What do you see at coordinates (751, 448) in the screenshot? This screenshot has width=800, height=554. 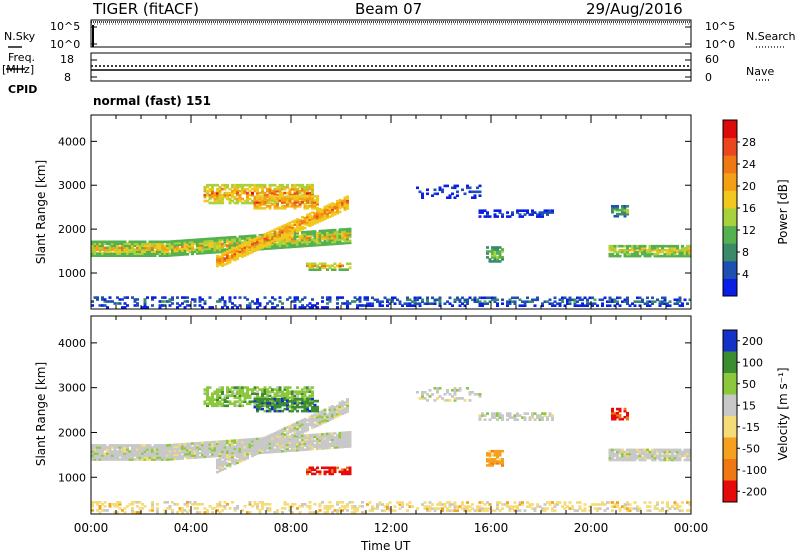 I see `velocity-colorbar-tick: -50` at bounding box center [751, 448].